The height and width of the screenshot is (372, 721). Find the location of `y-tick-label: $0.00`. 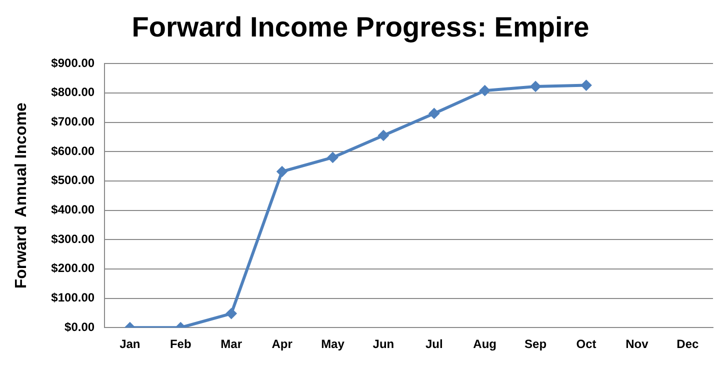

y-tick-label: $0.00 is located at coordinates (79, 327).